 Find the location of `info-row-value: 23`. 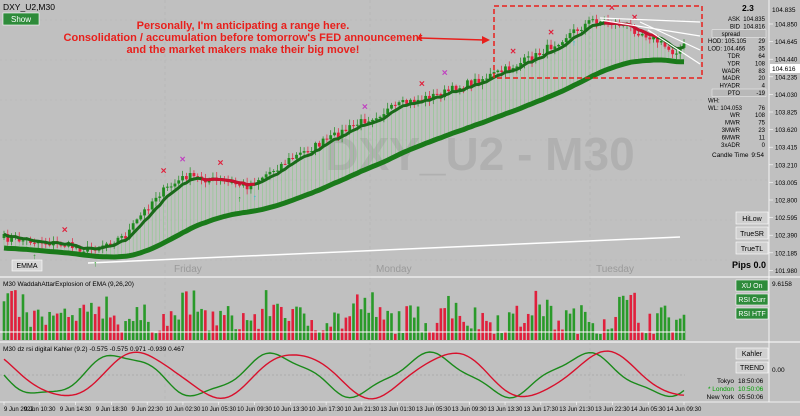

info-row-value: 23 is located at coordinates (761, 131).